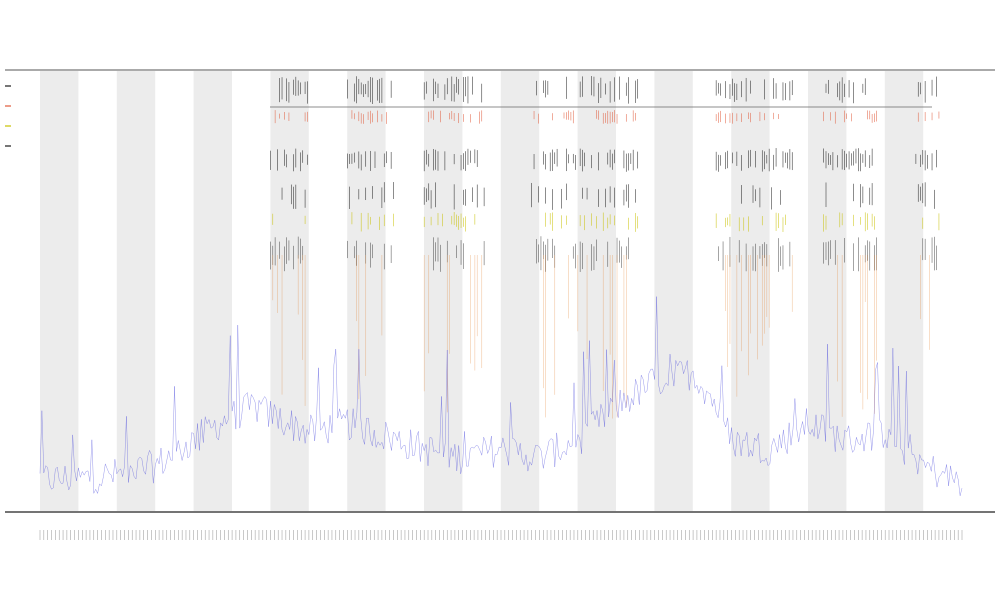 This screenshot has width=1000, height=600. What do you see at coordinates (501, 535) in the screenshot?
I see `x-tick-labels` at bounding box center [501, 535].